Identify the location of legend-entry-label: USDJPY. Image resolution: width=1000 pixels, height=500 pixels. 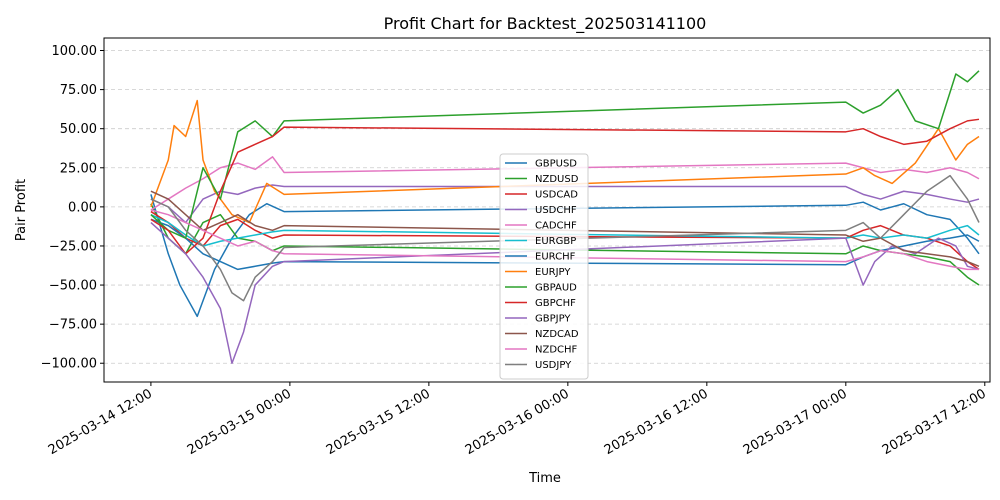
(553, 365).